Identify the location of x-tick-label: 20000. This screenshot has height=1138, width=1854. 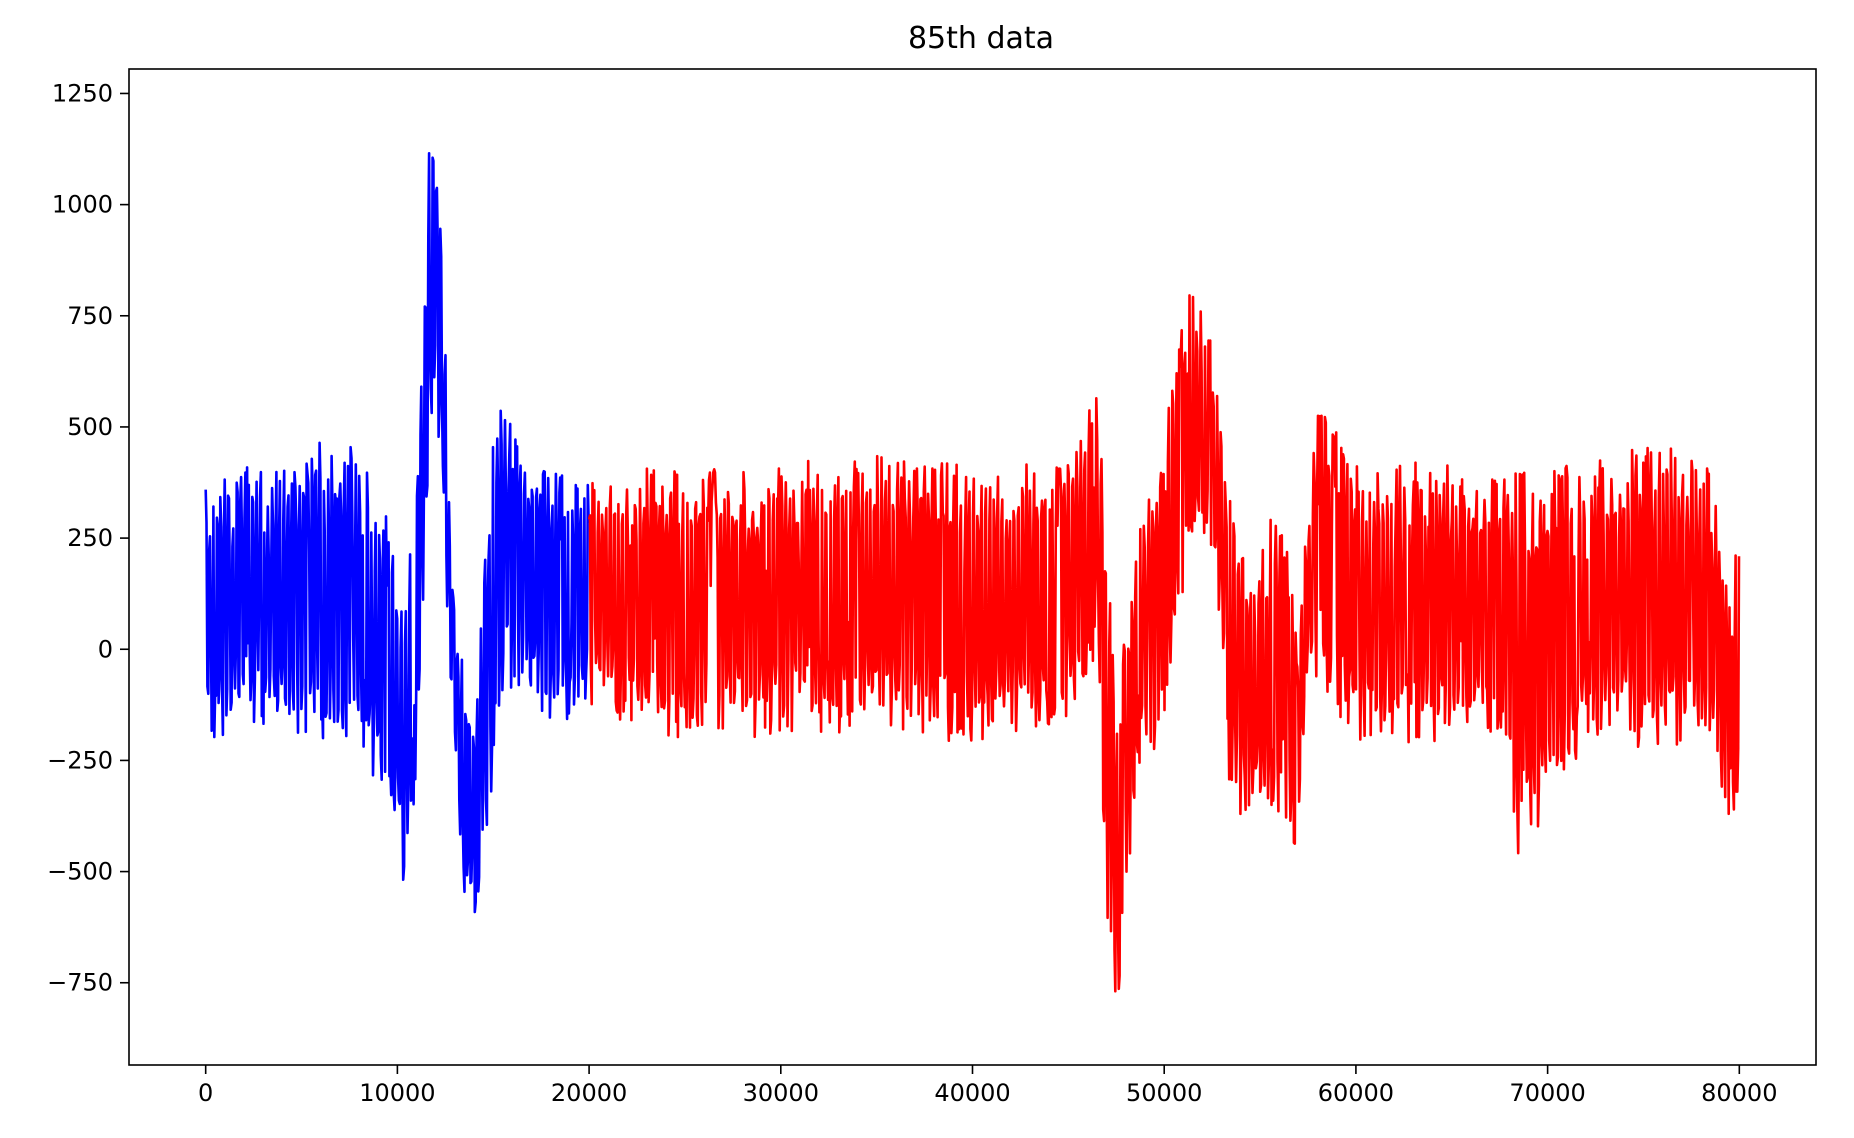
(589, 1093).